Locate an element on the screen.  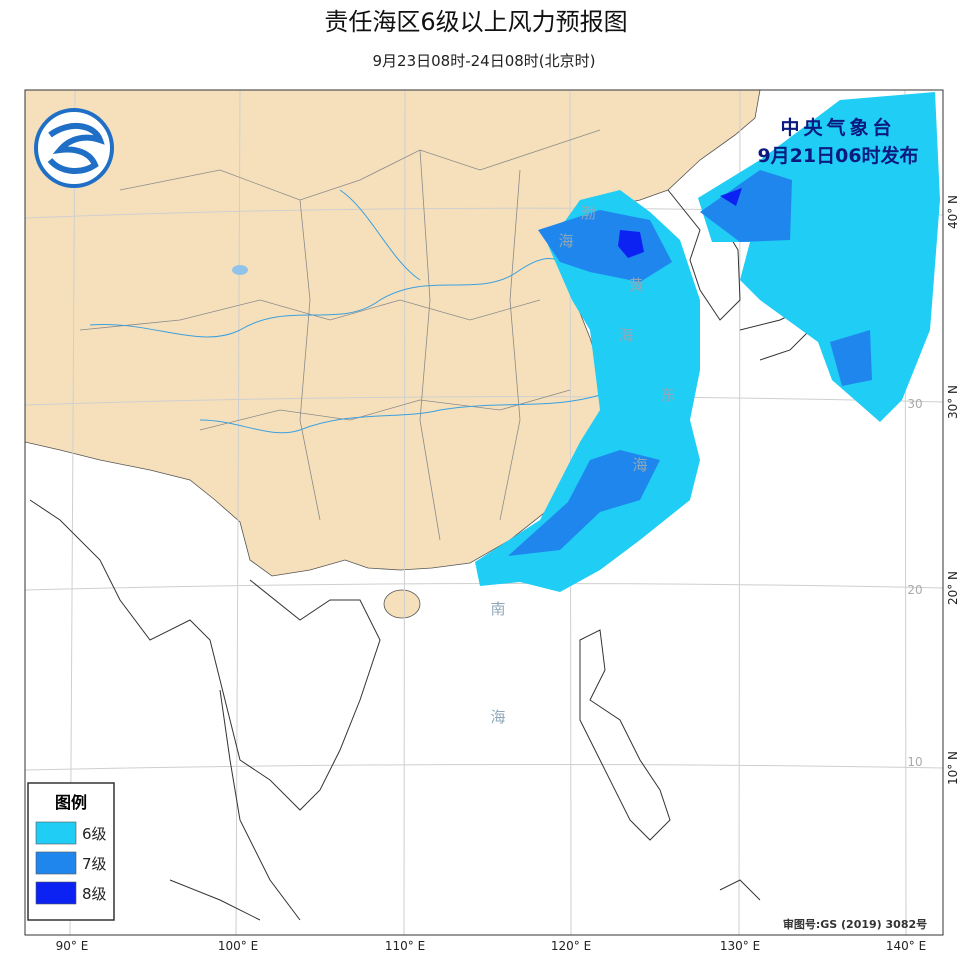
legend-label: 7级 is located at coordinates (94, 864).